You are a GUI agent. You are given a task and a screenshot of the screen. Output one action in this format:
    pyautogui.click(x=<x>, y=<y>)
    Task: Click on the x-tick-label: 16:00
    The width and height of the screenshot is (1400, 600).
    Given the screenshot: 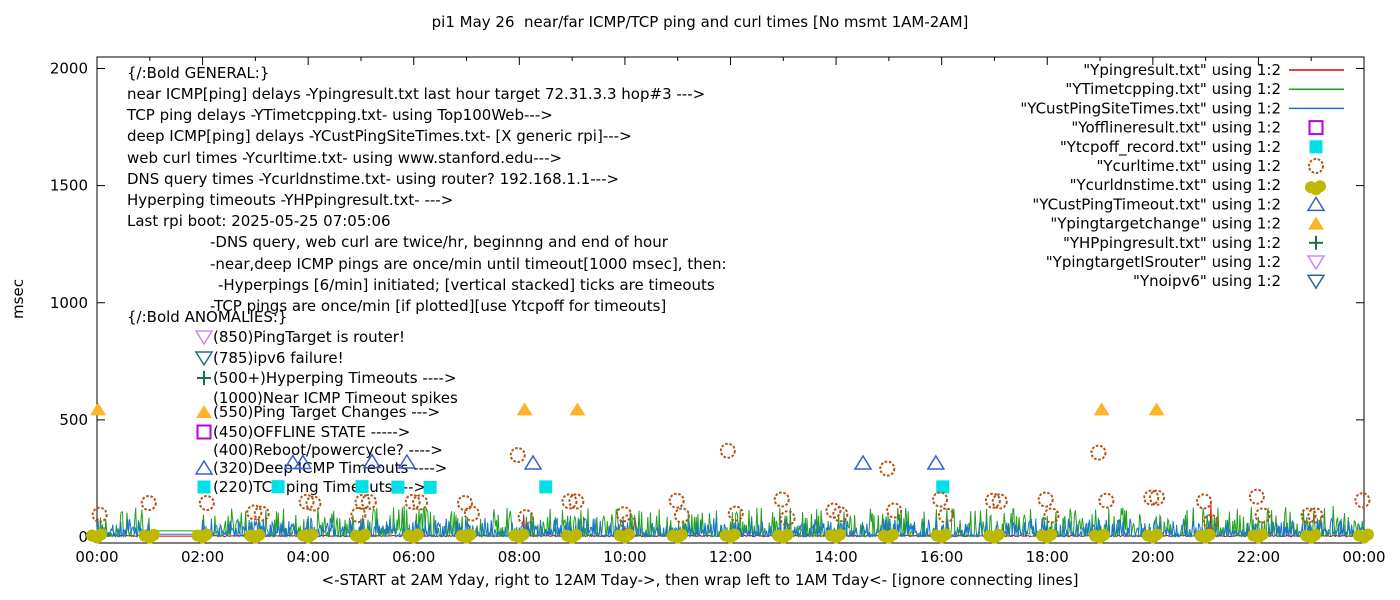 What is the action you would take?
    pyautogui.click(x=941, y=557)
    